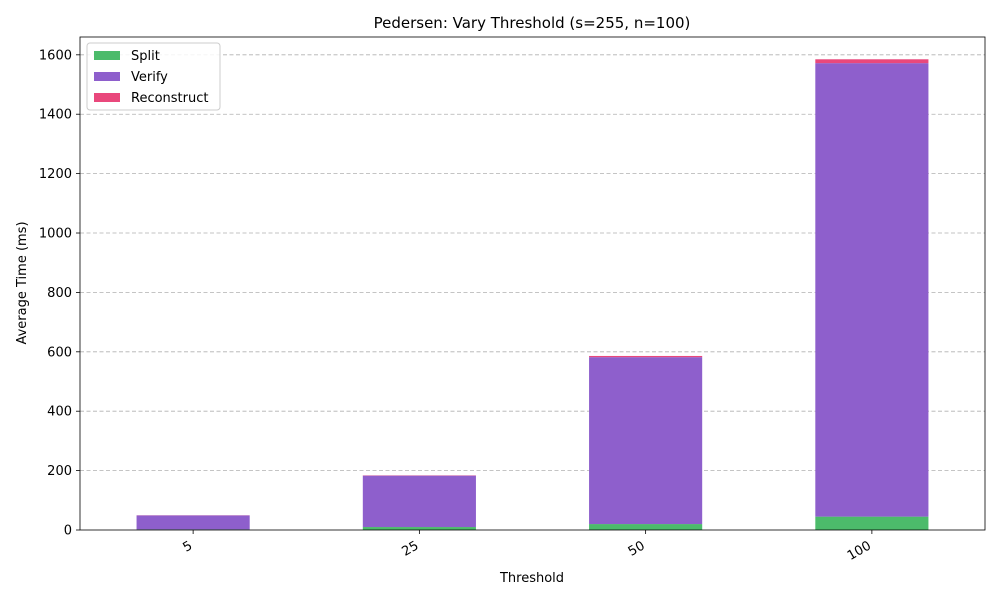 Image resolution: width=1000 pixels, height=600 pixels. I want to click on y-tick-label: 600, so click(59, 352).